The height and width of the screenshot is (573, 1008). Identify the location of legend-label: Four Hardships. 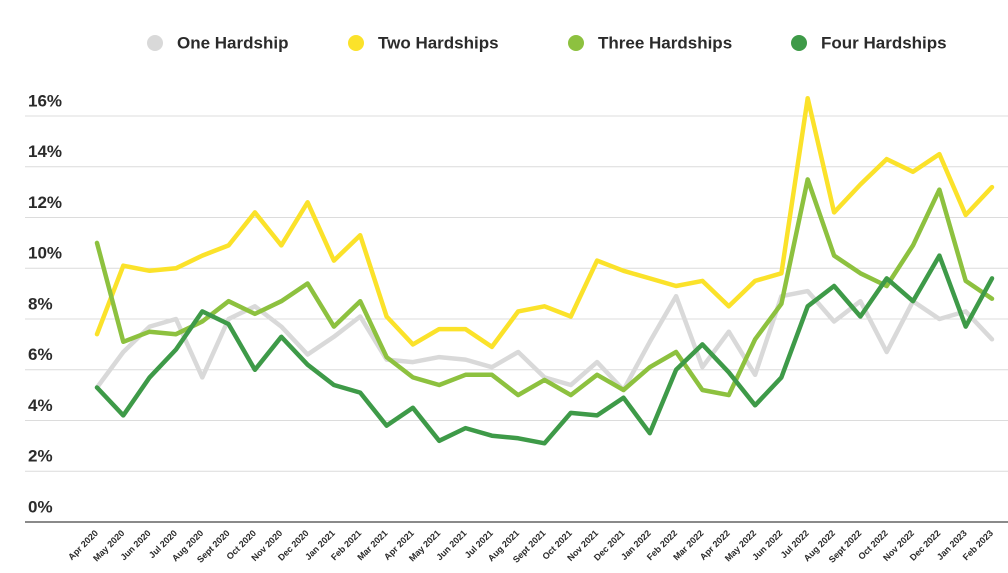
(884, 42).